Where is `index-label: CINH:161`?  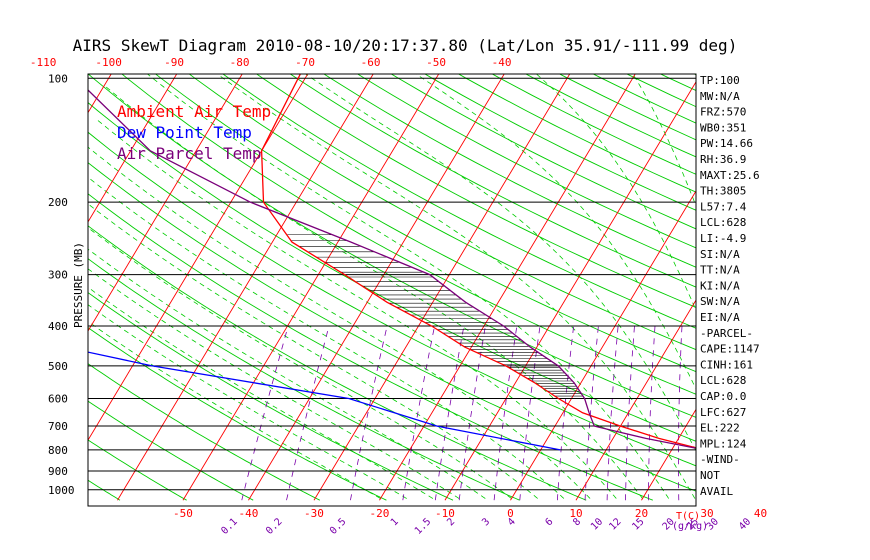 index-label: CINH:161 is located at coordinates (726, 364).